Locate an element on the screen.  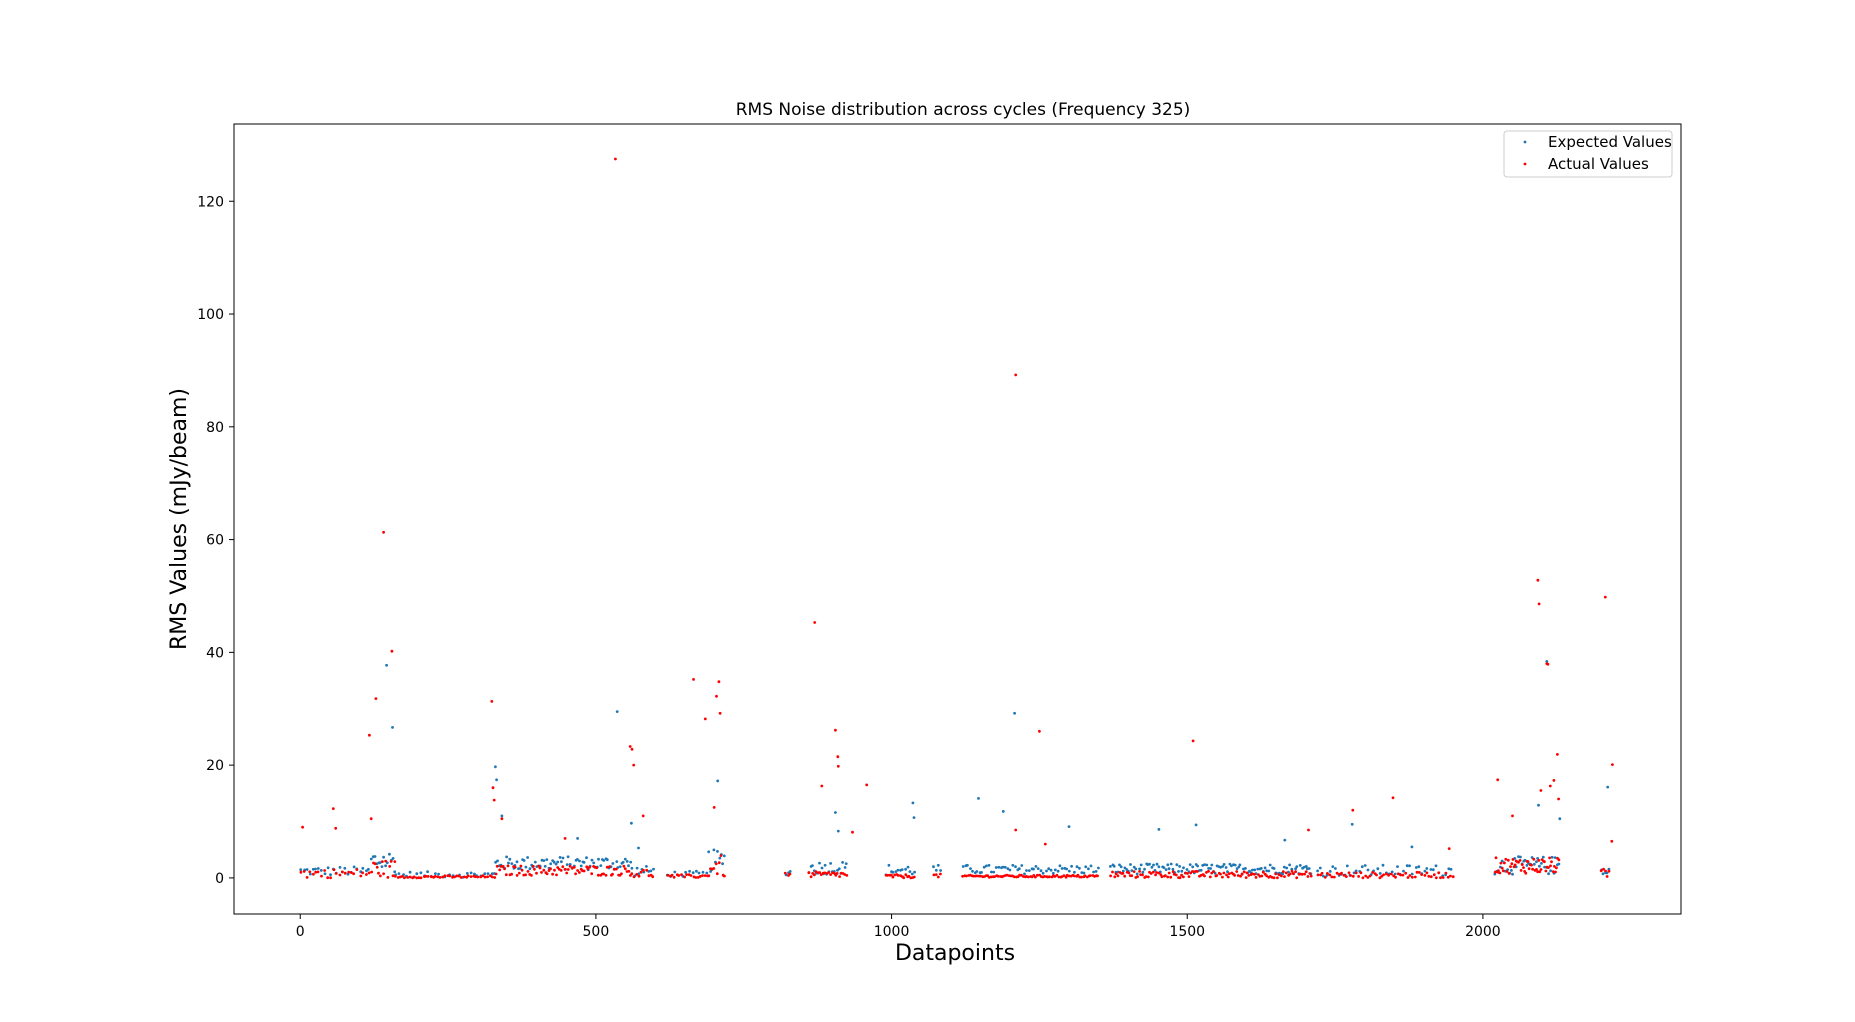
y-tick-label: 100 is located at coordinates (210, 315).